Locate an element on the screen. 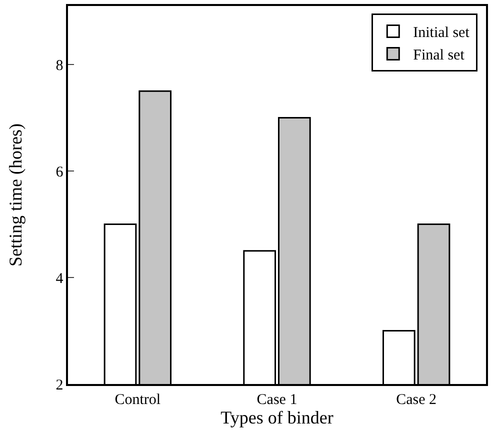 This screenshot has height=432, width=491. y-tick-label: 6 is located at coordinates (60, 172).